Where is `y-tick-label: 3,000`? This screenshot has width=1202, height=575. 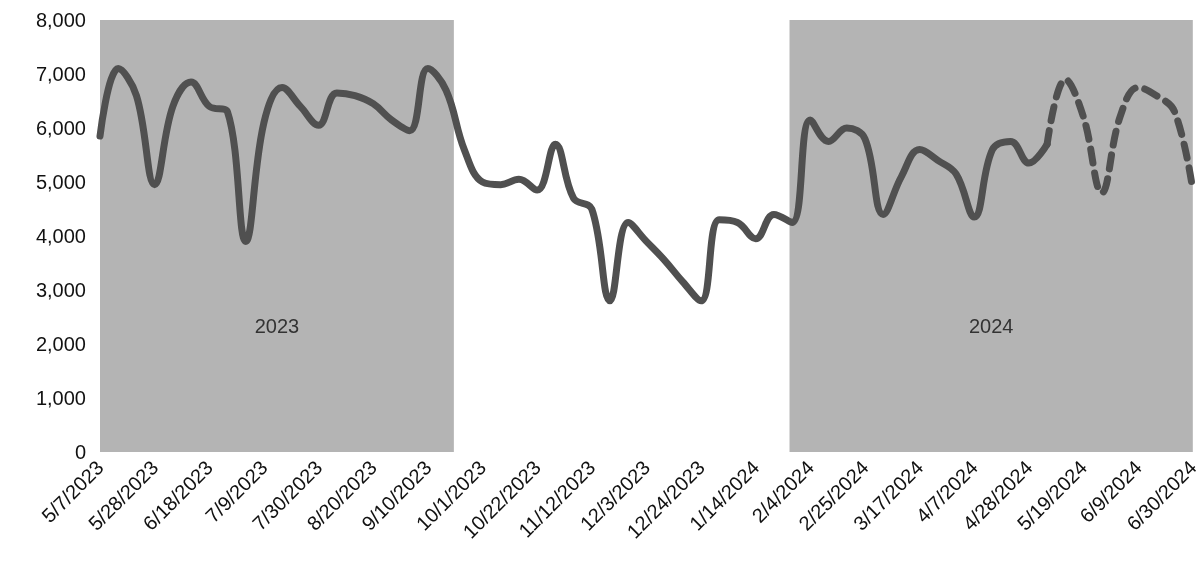
y-tick-label: 3,000 is located at coordinates (60, 290).